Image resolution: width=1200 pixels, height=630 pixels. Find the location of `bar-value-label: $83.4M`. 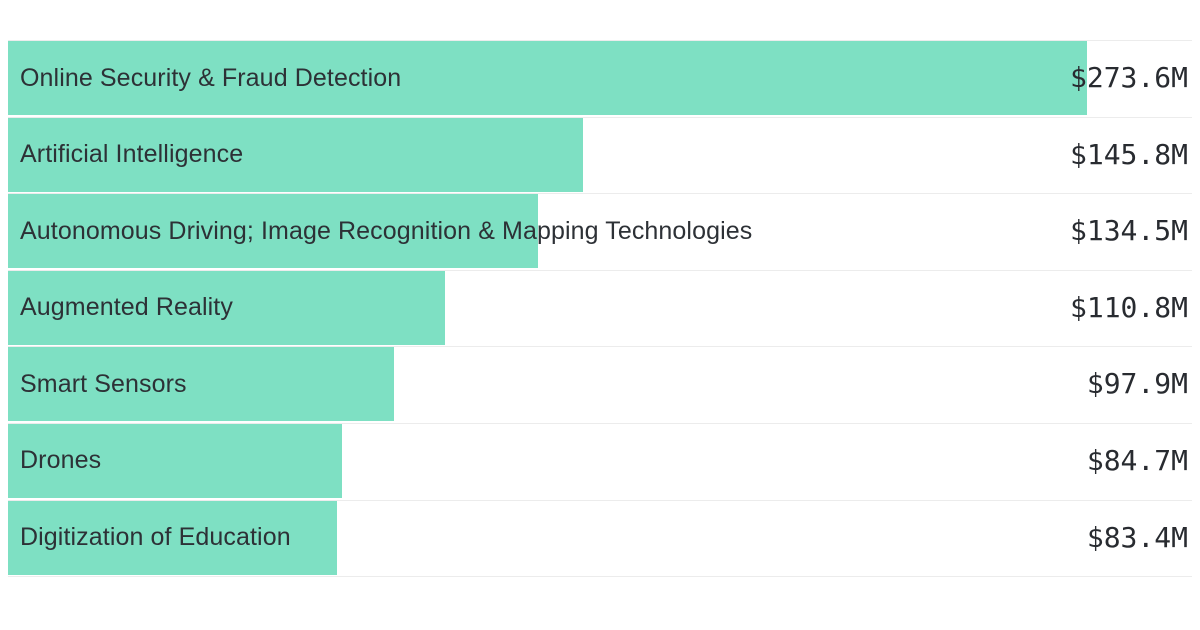

bar-value-label: $83.4M is located at coordinates (1137, 537).